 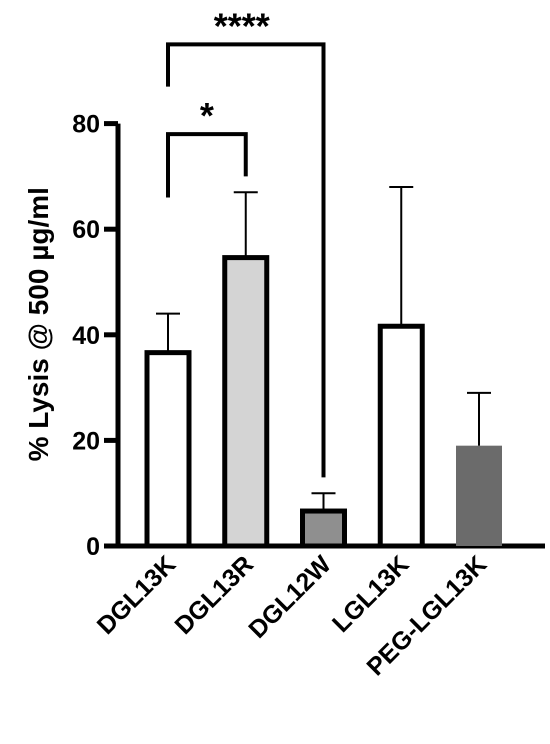 What do you see at coordinates (86, 441) in the screenshot?
I see `y-tick-label-20: 20` at bounding box center [86, 441].